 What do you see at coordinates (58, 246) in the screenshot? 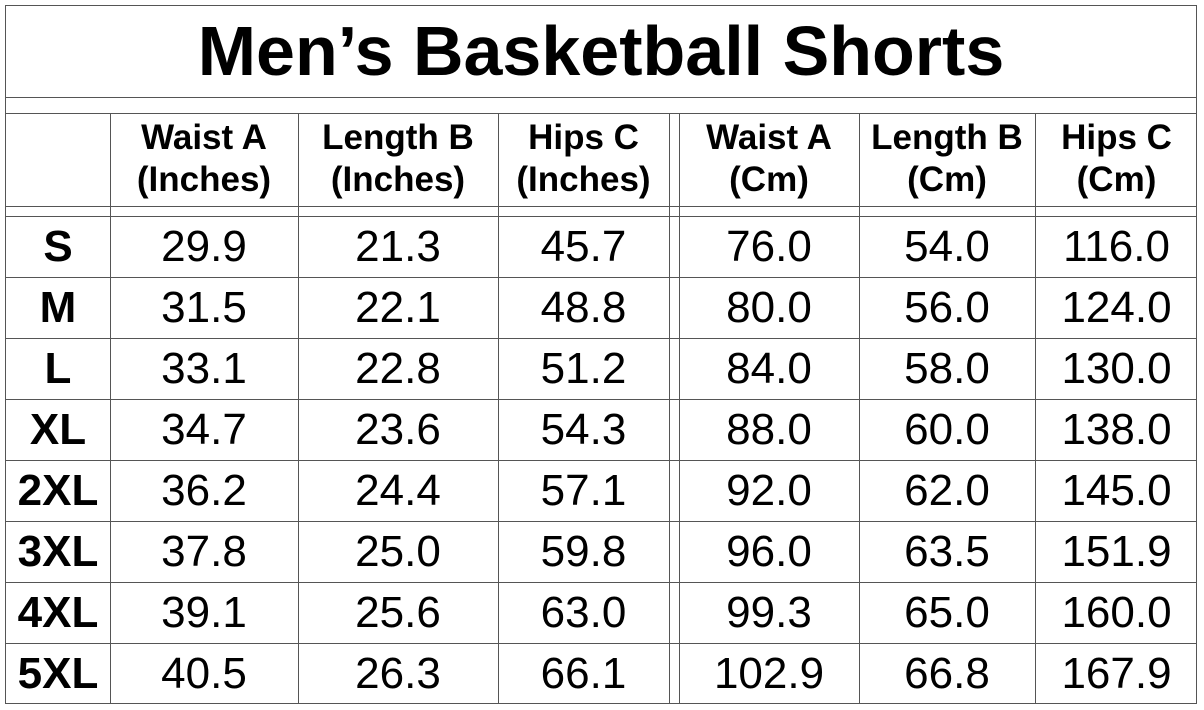
I see `size-label: S` at bounding box center [58, 246].